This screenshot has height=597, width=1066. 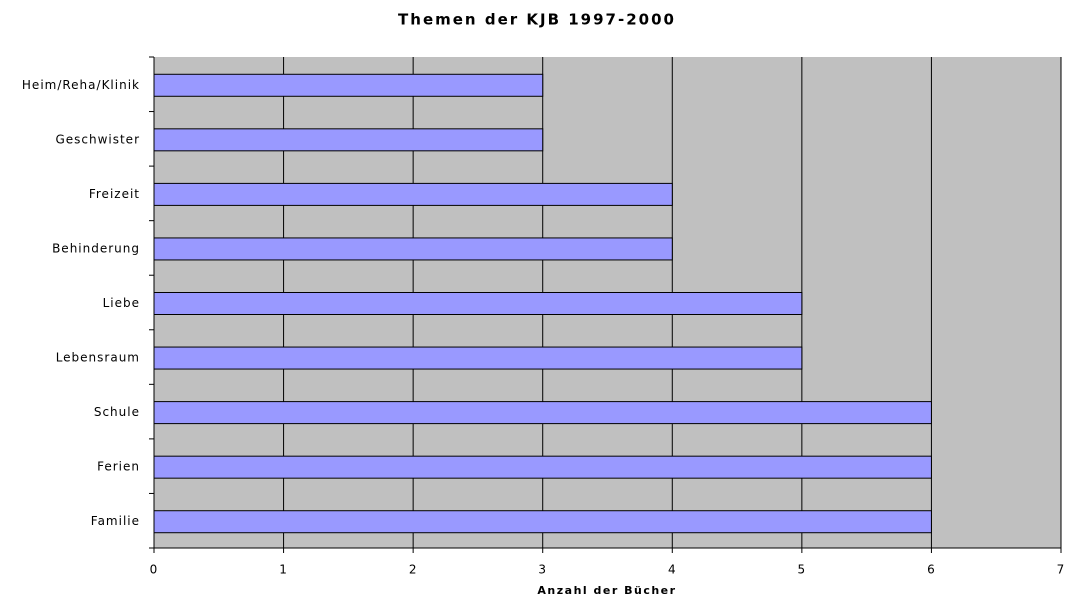 I want to click on y-tick-label: Lebensraum, so click(x=98, y=358).